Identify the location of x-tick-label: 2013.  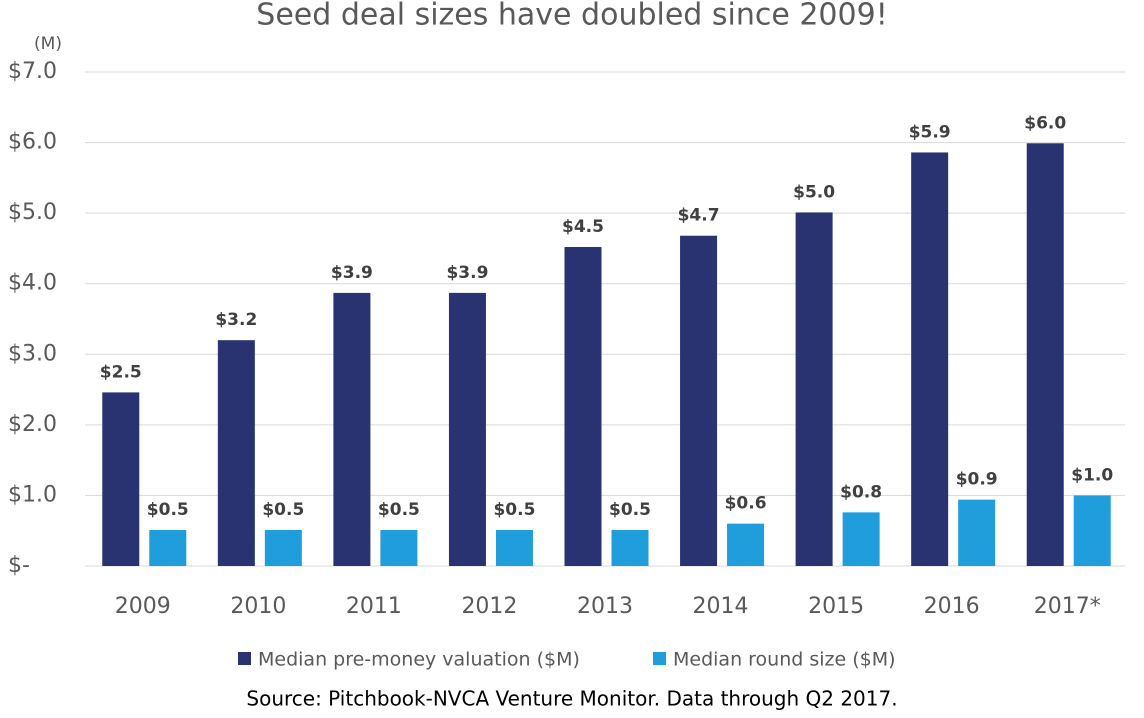
(605, 606).